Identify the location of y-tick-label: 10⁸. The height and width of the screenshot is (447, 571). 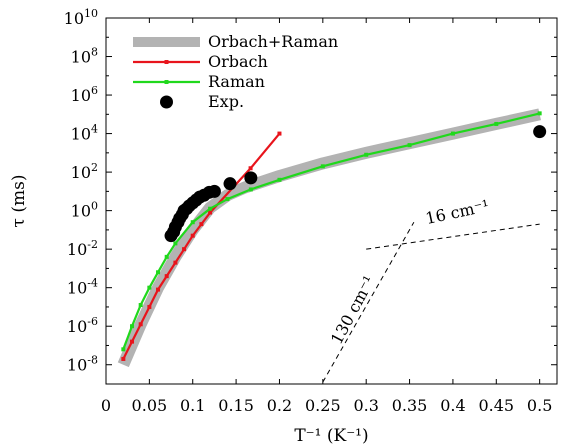
(84, 56).